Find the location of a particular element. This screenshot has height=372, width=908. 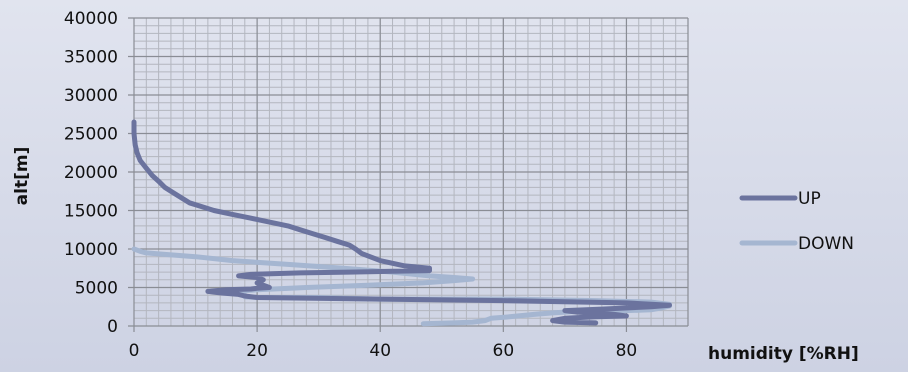

y-tick-label: 30000 is located at coordinates (91, 96).